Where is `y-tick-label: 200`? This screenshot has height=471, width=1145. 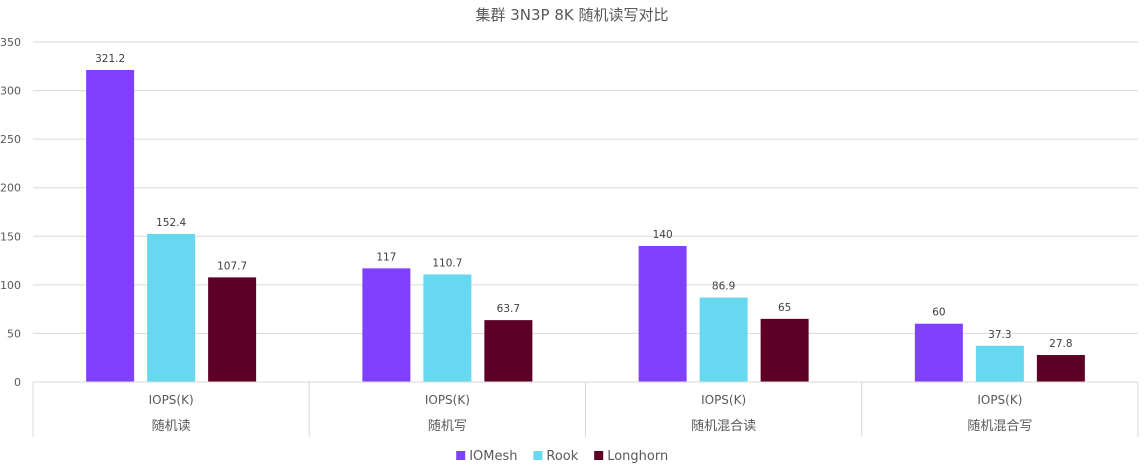 y-tick-label: 200 is located at coordinates (10, 188).